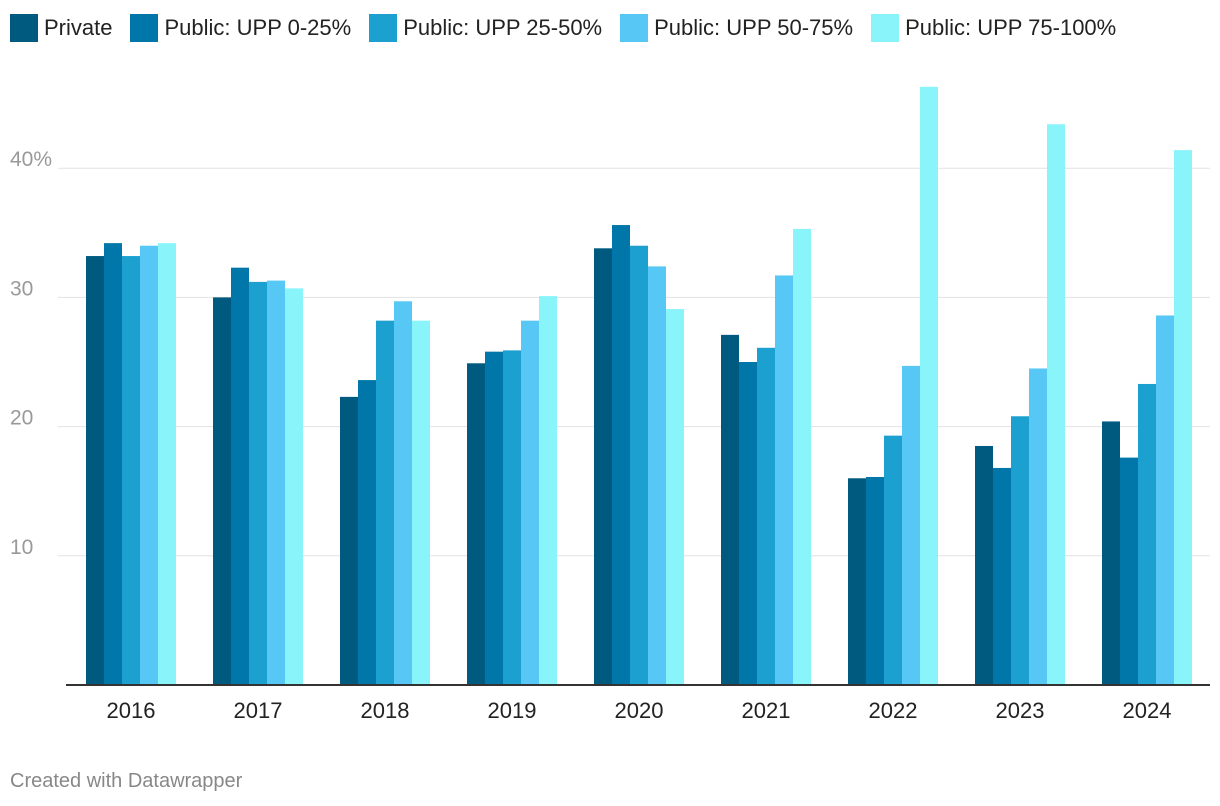 This screenshot has width=1220, height=806. Describe the element at coordinates (126, 781) in the screenshot. I see `footer-credit: Created with Datawrapper` at that location.